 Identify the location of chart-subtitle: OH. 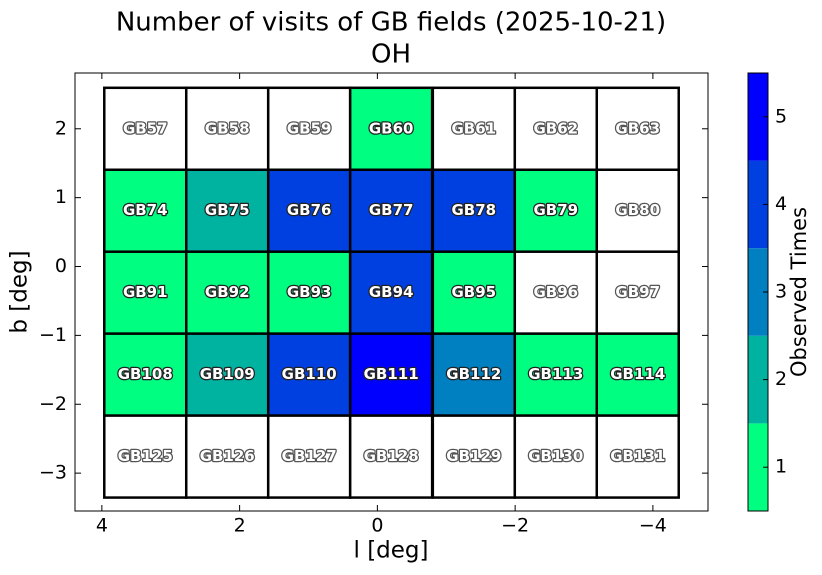
(391, 55).